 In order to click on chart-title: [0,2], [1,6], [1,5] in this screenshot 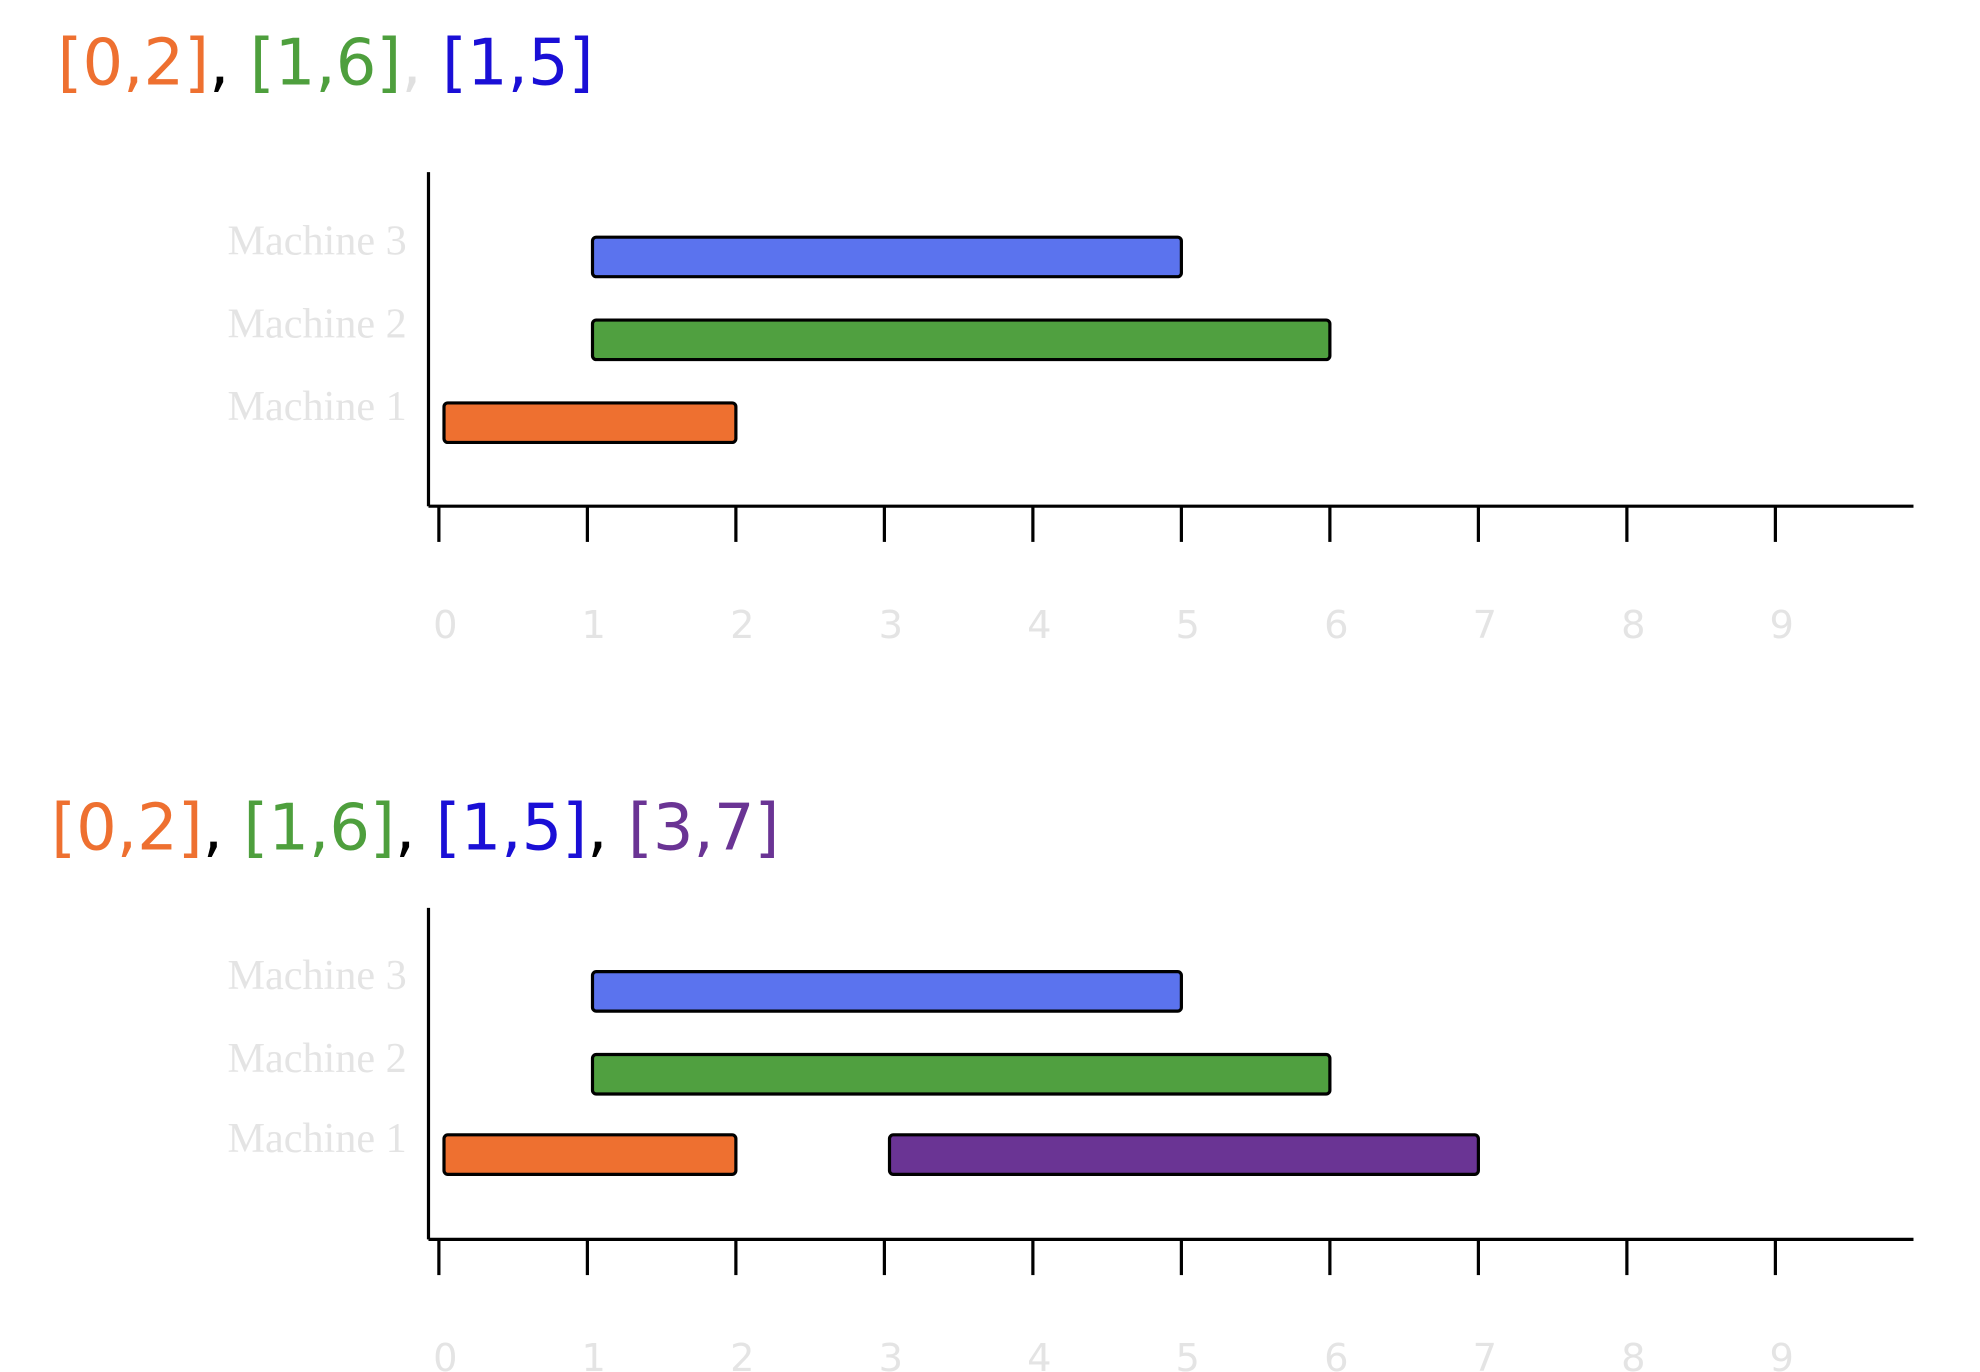, I will do `click(326, 63)`.